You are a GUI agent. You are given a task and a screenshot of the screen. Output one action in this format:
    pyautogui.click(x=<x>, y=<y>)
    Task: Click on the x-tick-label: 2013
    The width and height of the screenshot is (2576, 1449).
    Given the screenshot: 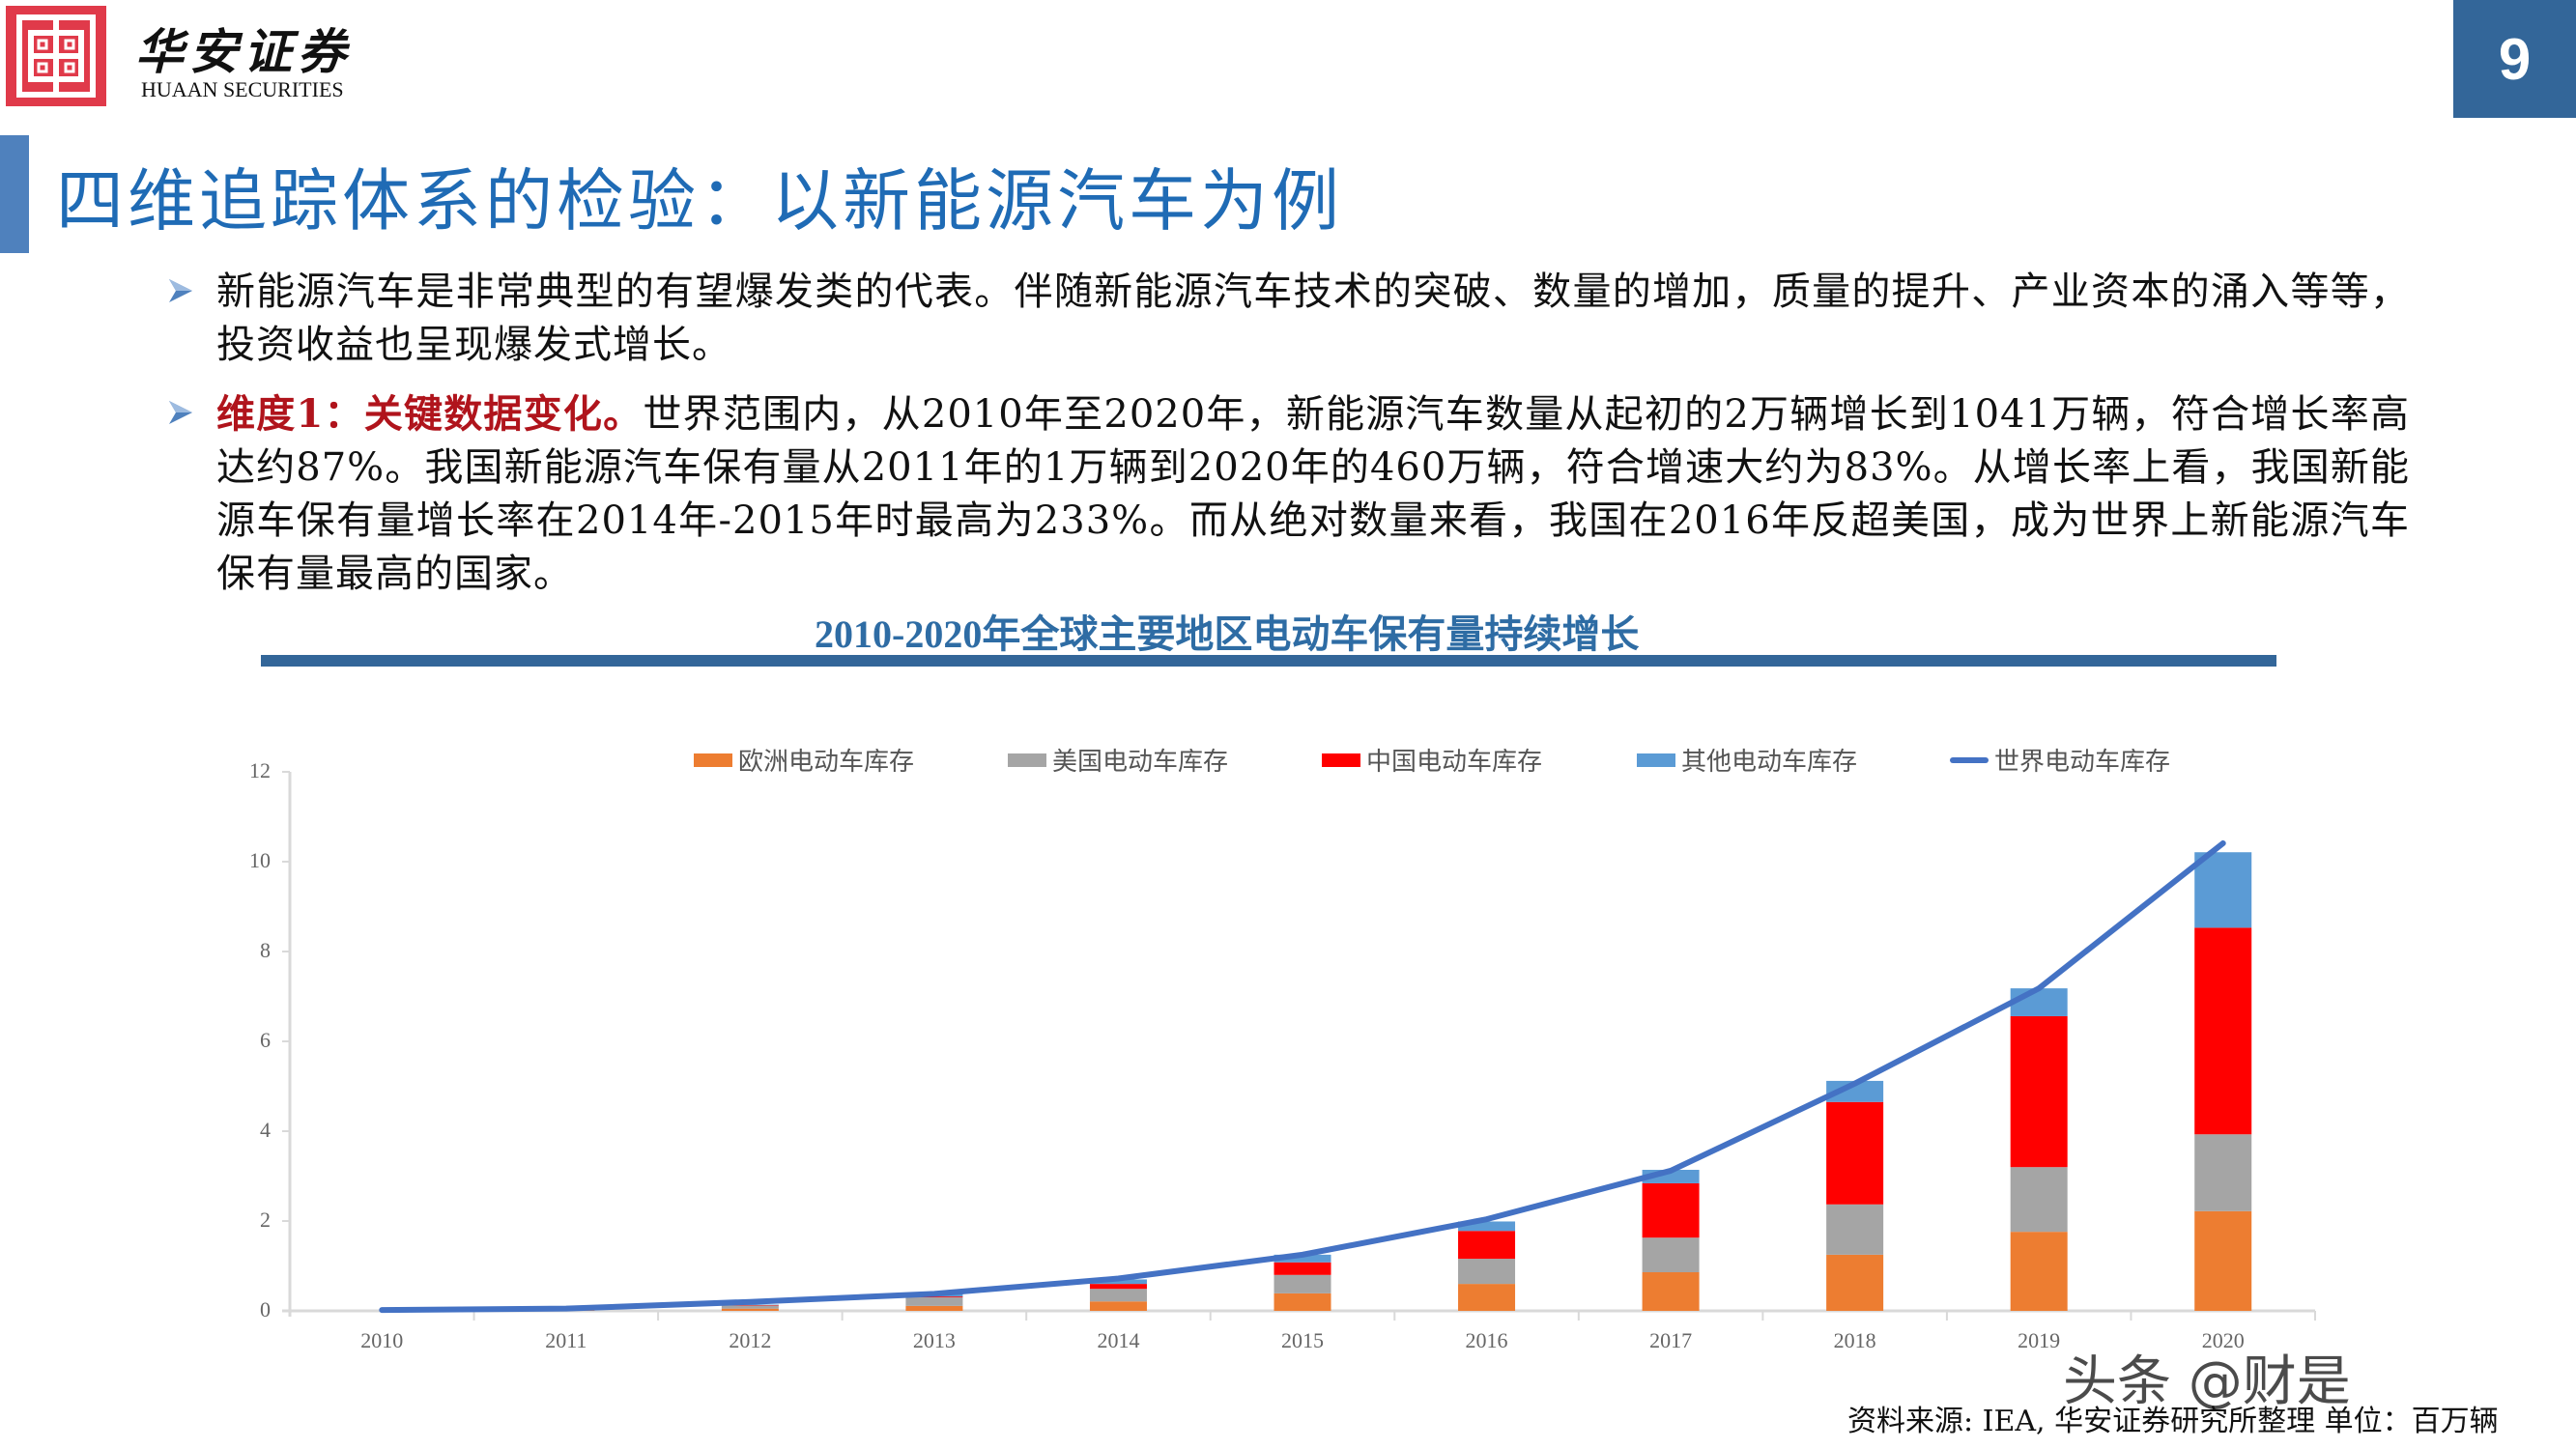 What is the action you would take?
    pyautogui.click(x=934, y=1340)
    